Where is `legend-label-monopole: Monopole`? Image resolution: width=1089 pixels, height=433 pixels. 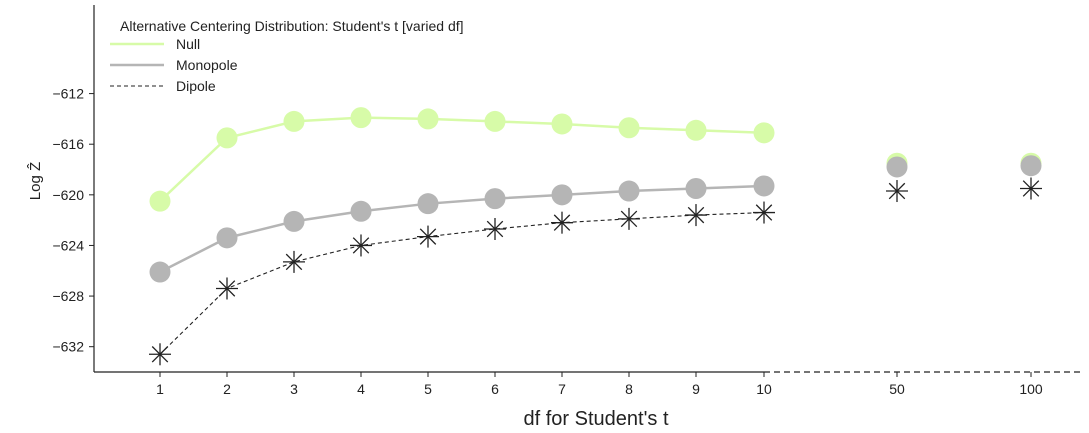
legend-label-monopole: Monopole is located at coordinates (207, 65).